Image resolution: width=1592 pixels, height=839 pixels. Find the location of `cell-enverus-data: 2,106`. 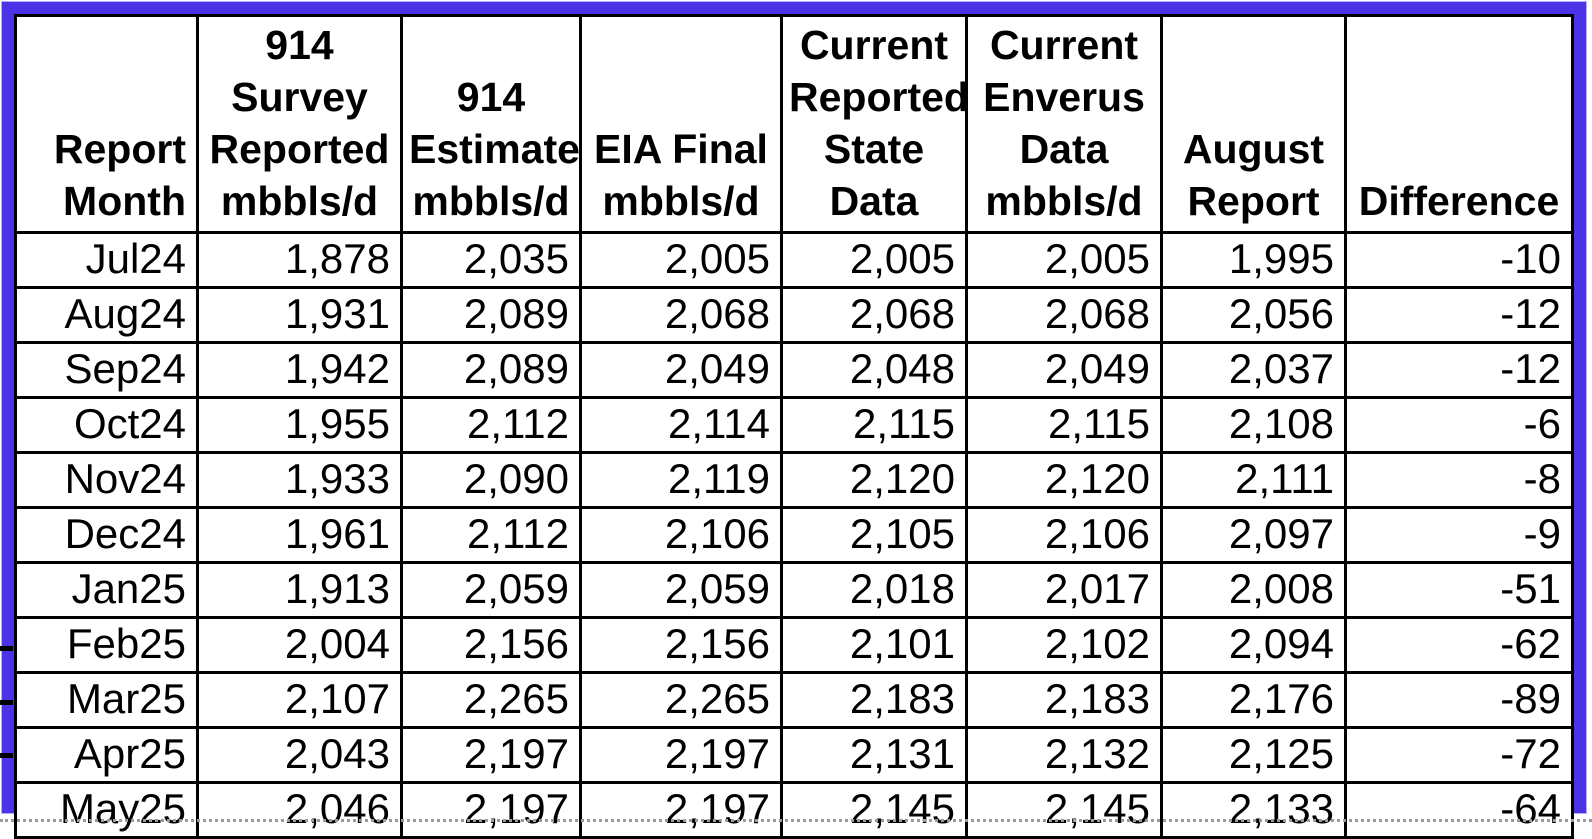

cell-enverus-data: 2,106 is located at coordinates (1064, 535).